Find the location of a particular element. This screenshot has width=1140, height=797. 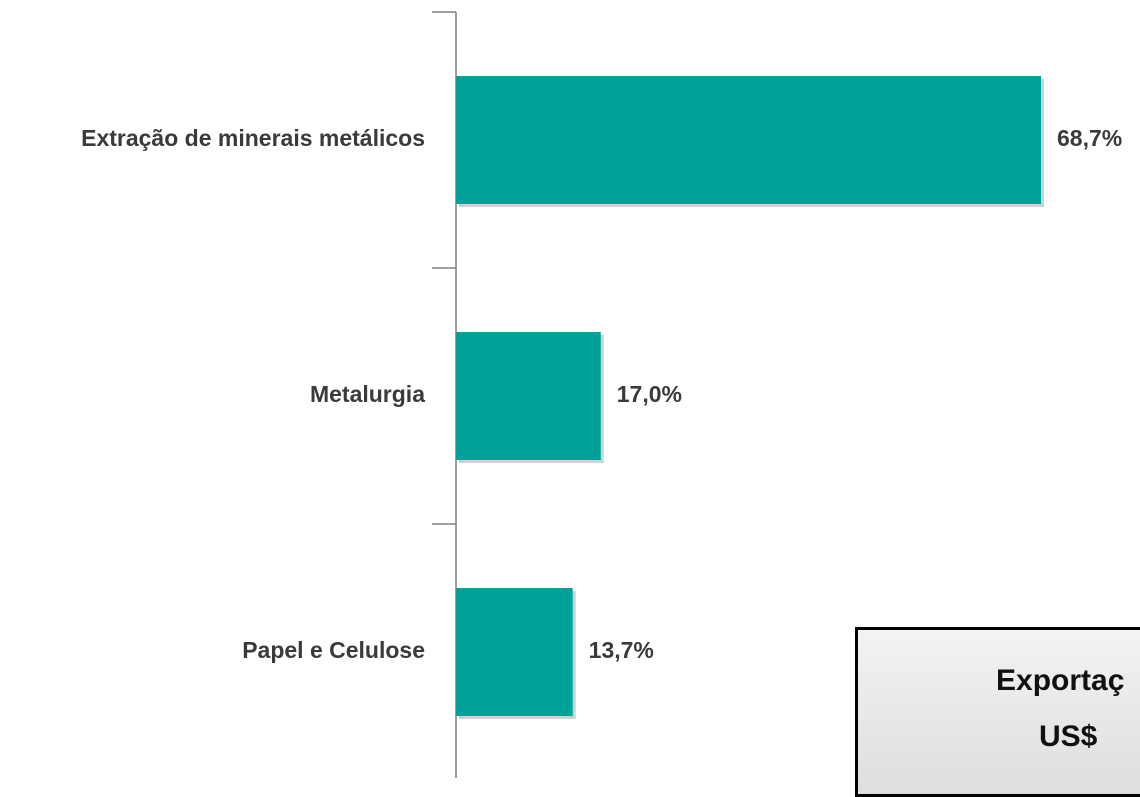

info-box-title: Exportaç is located at coordinates (1060, 680).